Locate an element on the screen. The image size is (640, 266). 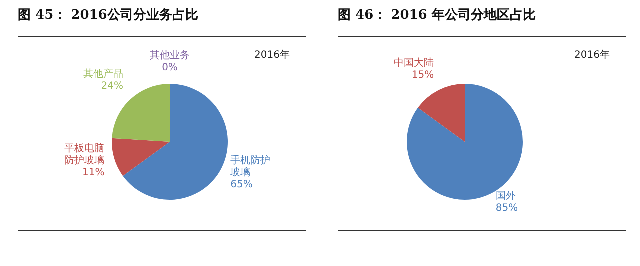
data-label: 65% is located at coordinates (241, 184).